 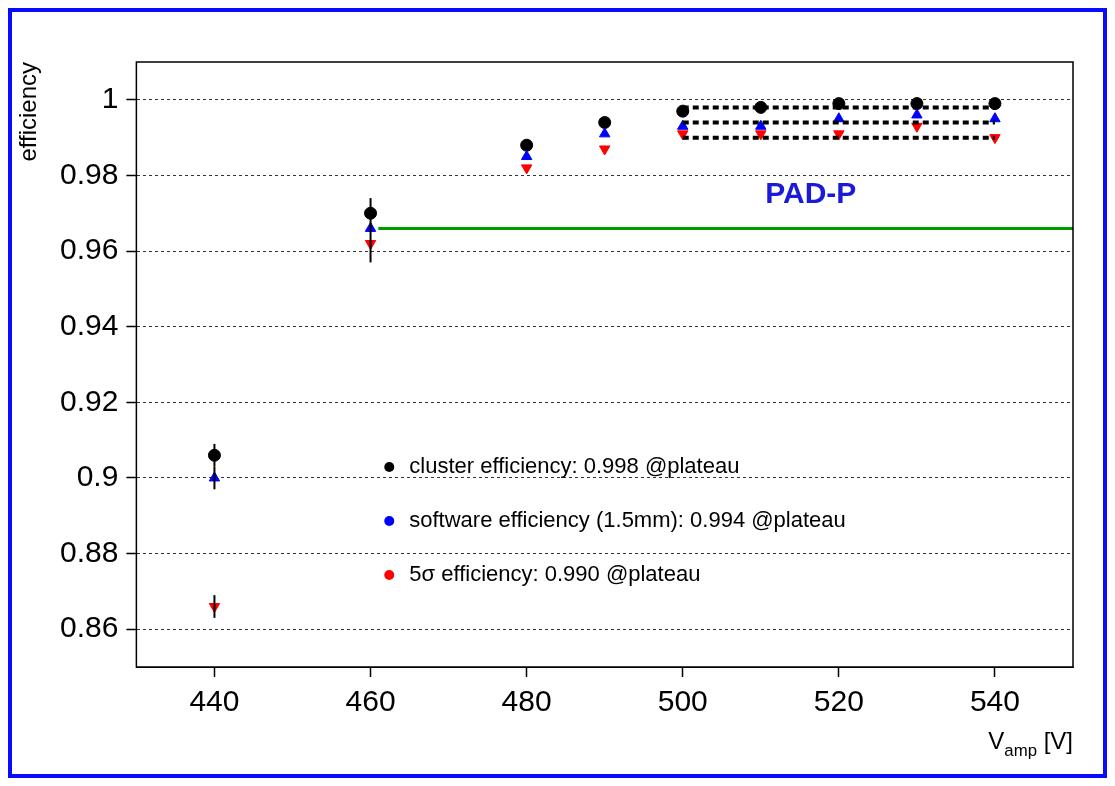 I want to click on annotation: PAD-P, so click(x=811, y=193).